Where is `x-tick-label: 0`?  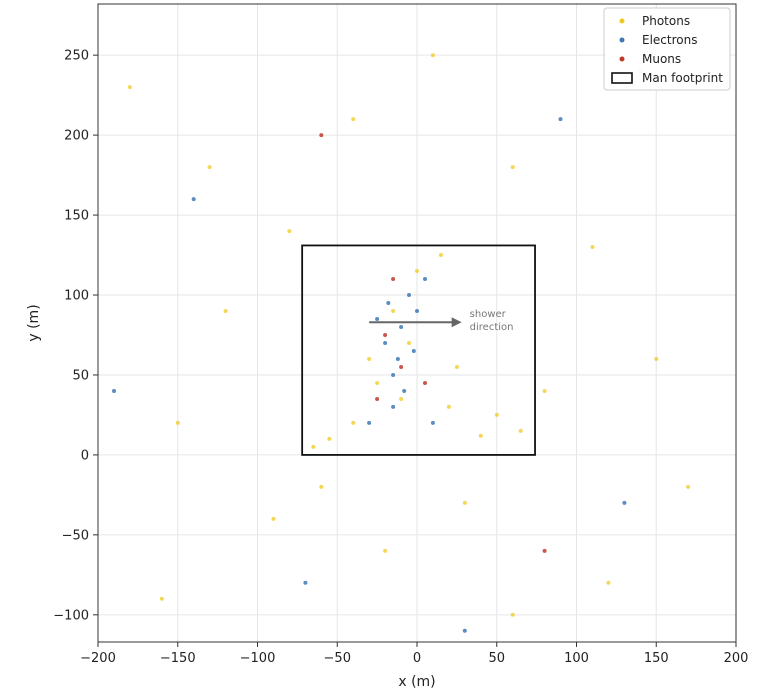 x-tick-label: 0 is located at coordinates (417, 658).